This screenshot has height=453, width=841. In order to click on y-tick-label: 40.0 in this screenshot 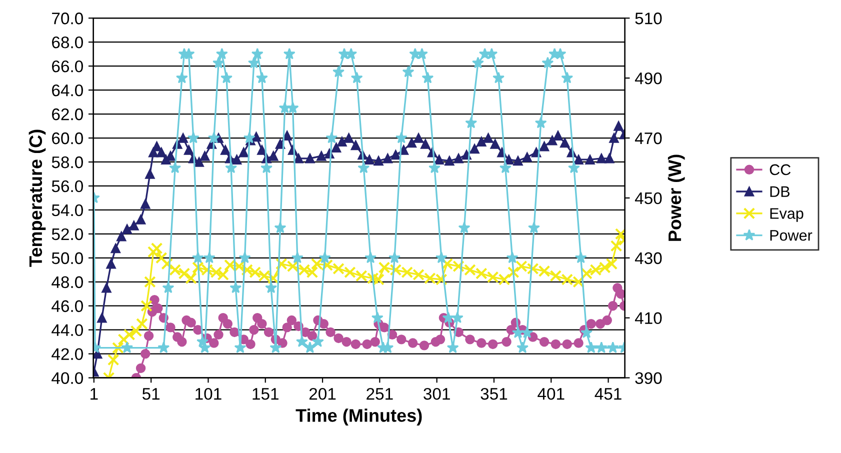, I will do `click(67, 378)`.